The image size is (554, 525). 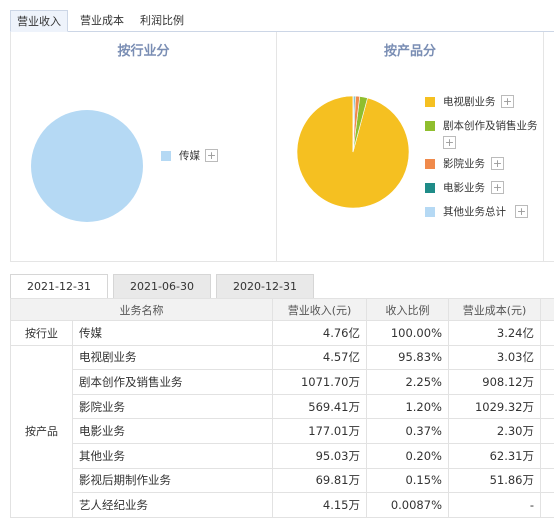 What do you see at coordinates (547, 309) in the screenshot?
I see `col-header-extra` at bounding box center [547, 309].